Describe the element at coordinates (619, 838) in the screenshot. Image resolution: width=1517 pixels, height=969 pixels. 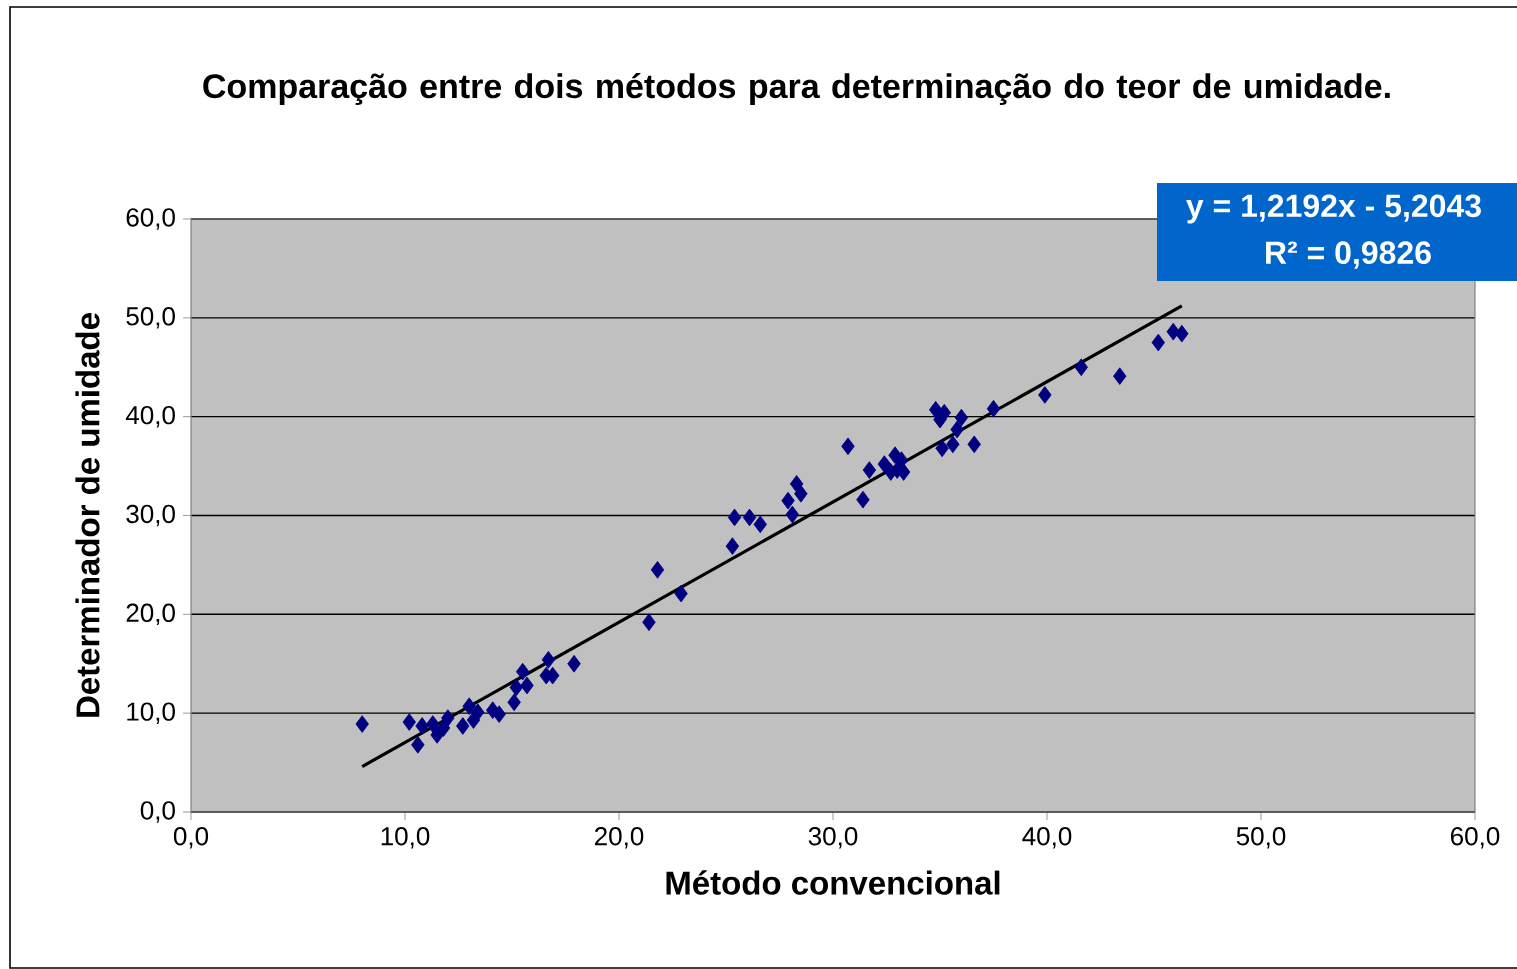
I see `x-tick-label: 20,0` at that location.